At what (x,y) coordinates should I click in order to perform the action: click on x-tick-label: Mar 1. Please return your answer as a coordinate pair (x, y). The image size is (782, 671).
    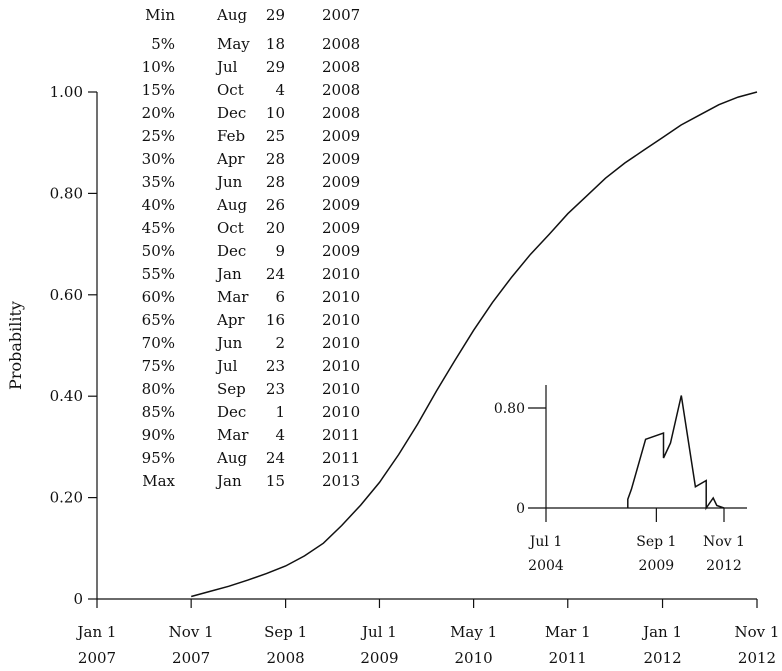
    Looking at the image, I should click on (568, 632).